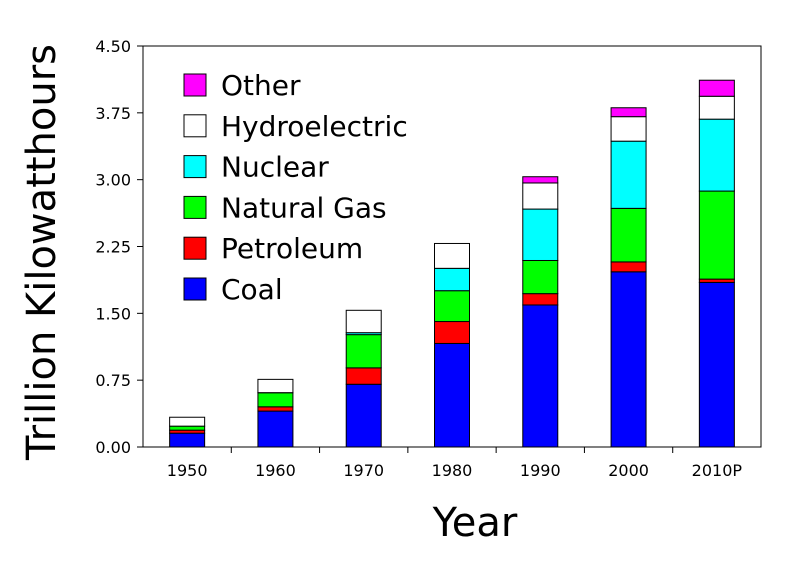  What do you see at coordinates (113, 447) in the screenshot?
I see `y-tick-label: 0.00` at bounding box center [113, 447].